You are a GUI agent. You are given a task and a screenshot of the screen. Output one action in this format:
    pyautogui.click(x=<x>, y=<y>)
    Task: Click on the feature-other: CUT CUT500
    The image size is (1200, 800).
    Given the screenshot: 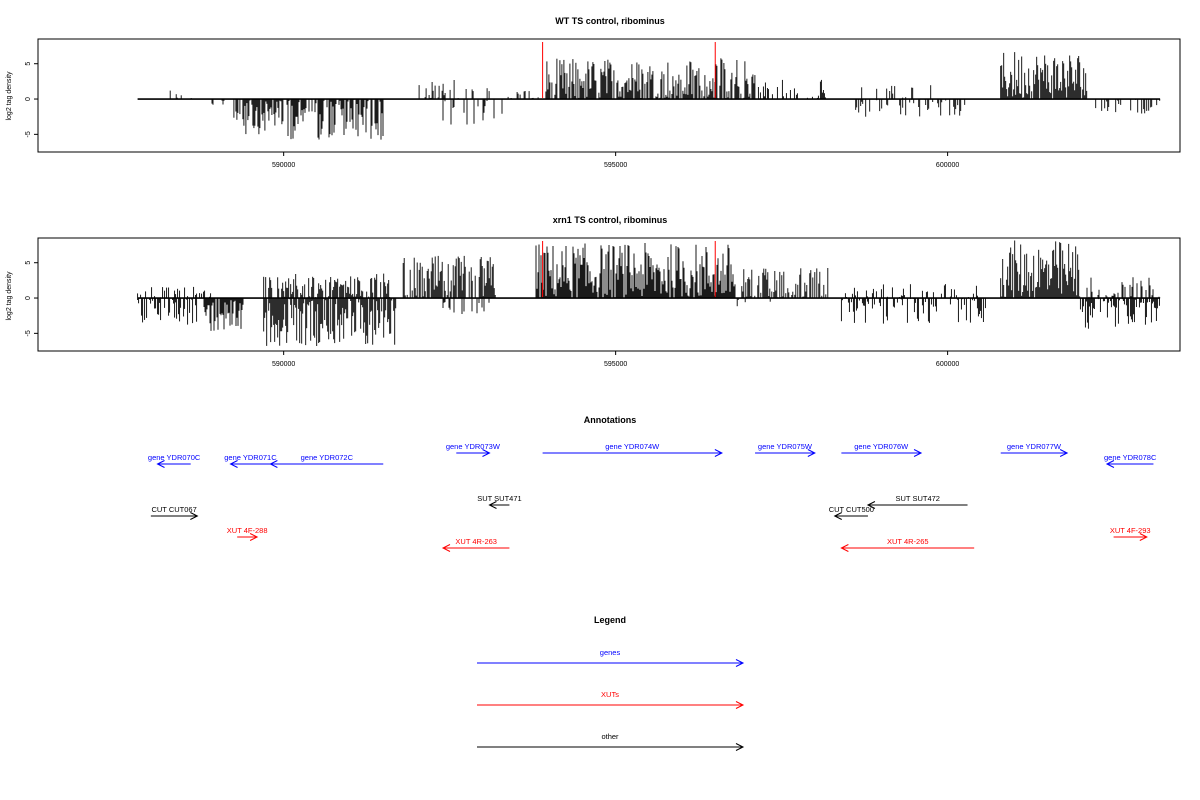 What is the action you would take?
    pyautogui.click(x=851, y=512)
    